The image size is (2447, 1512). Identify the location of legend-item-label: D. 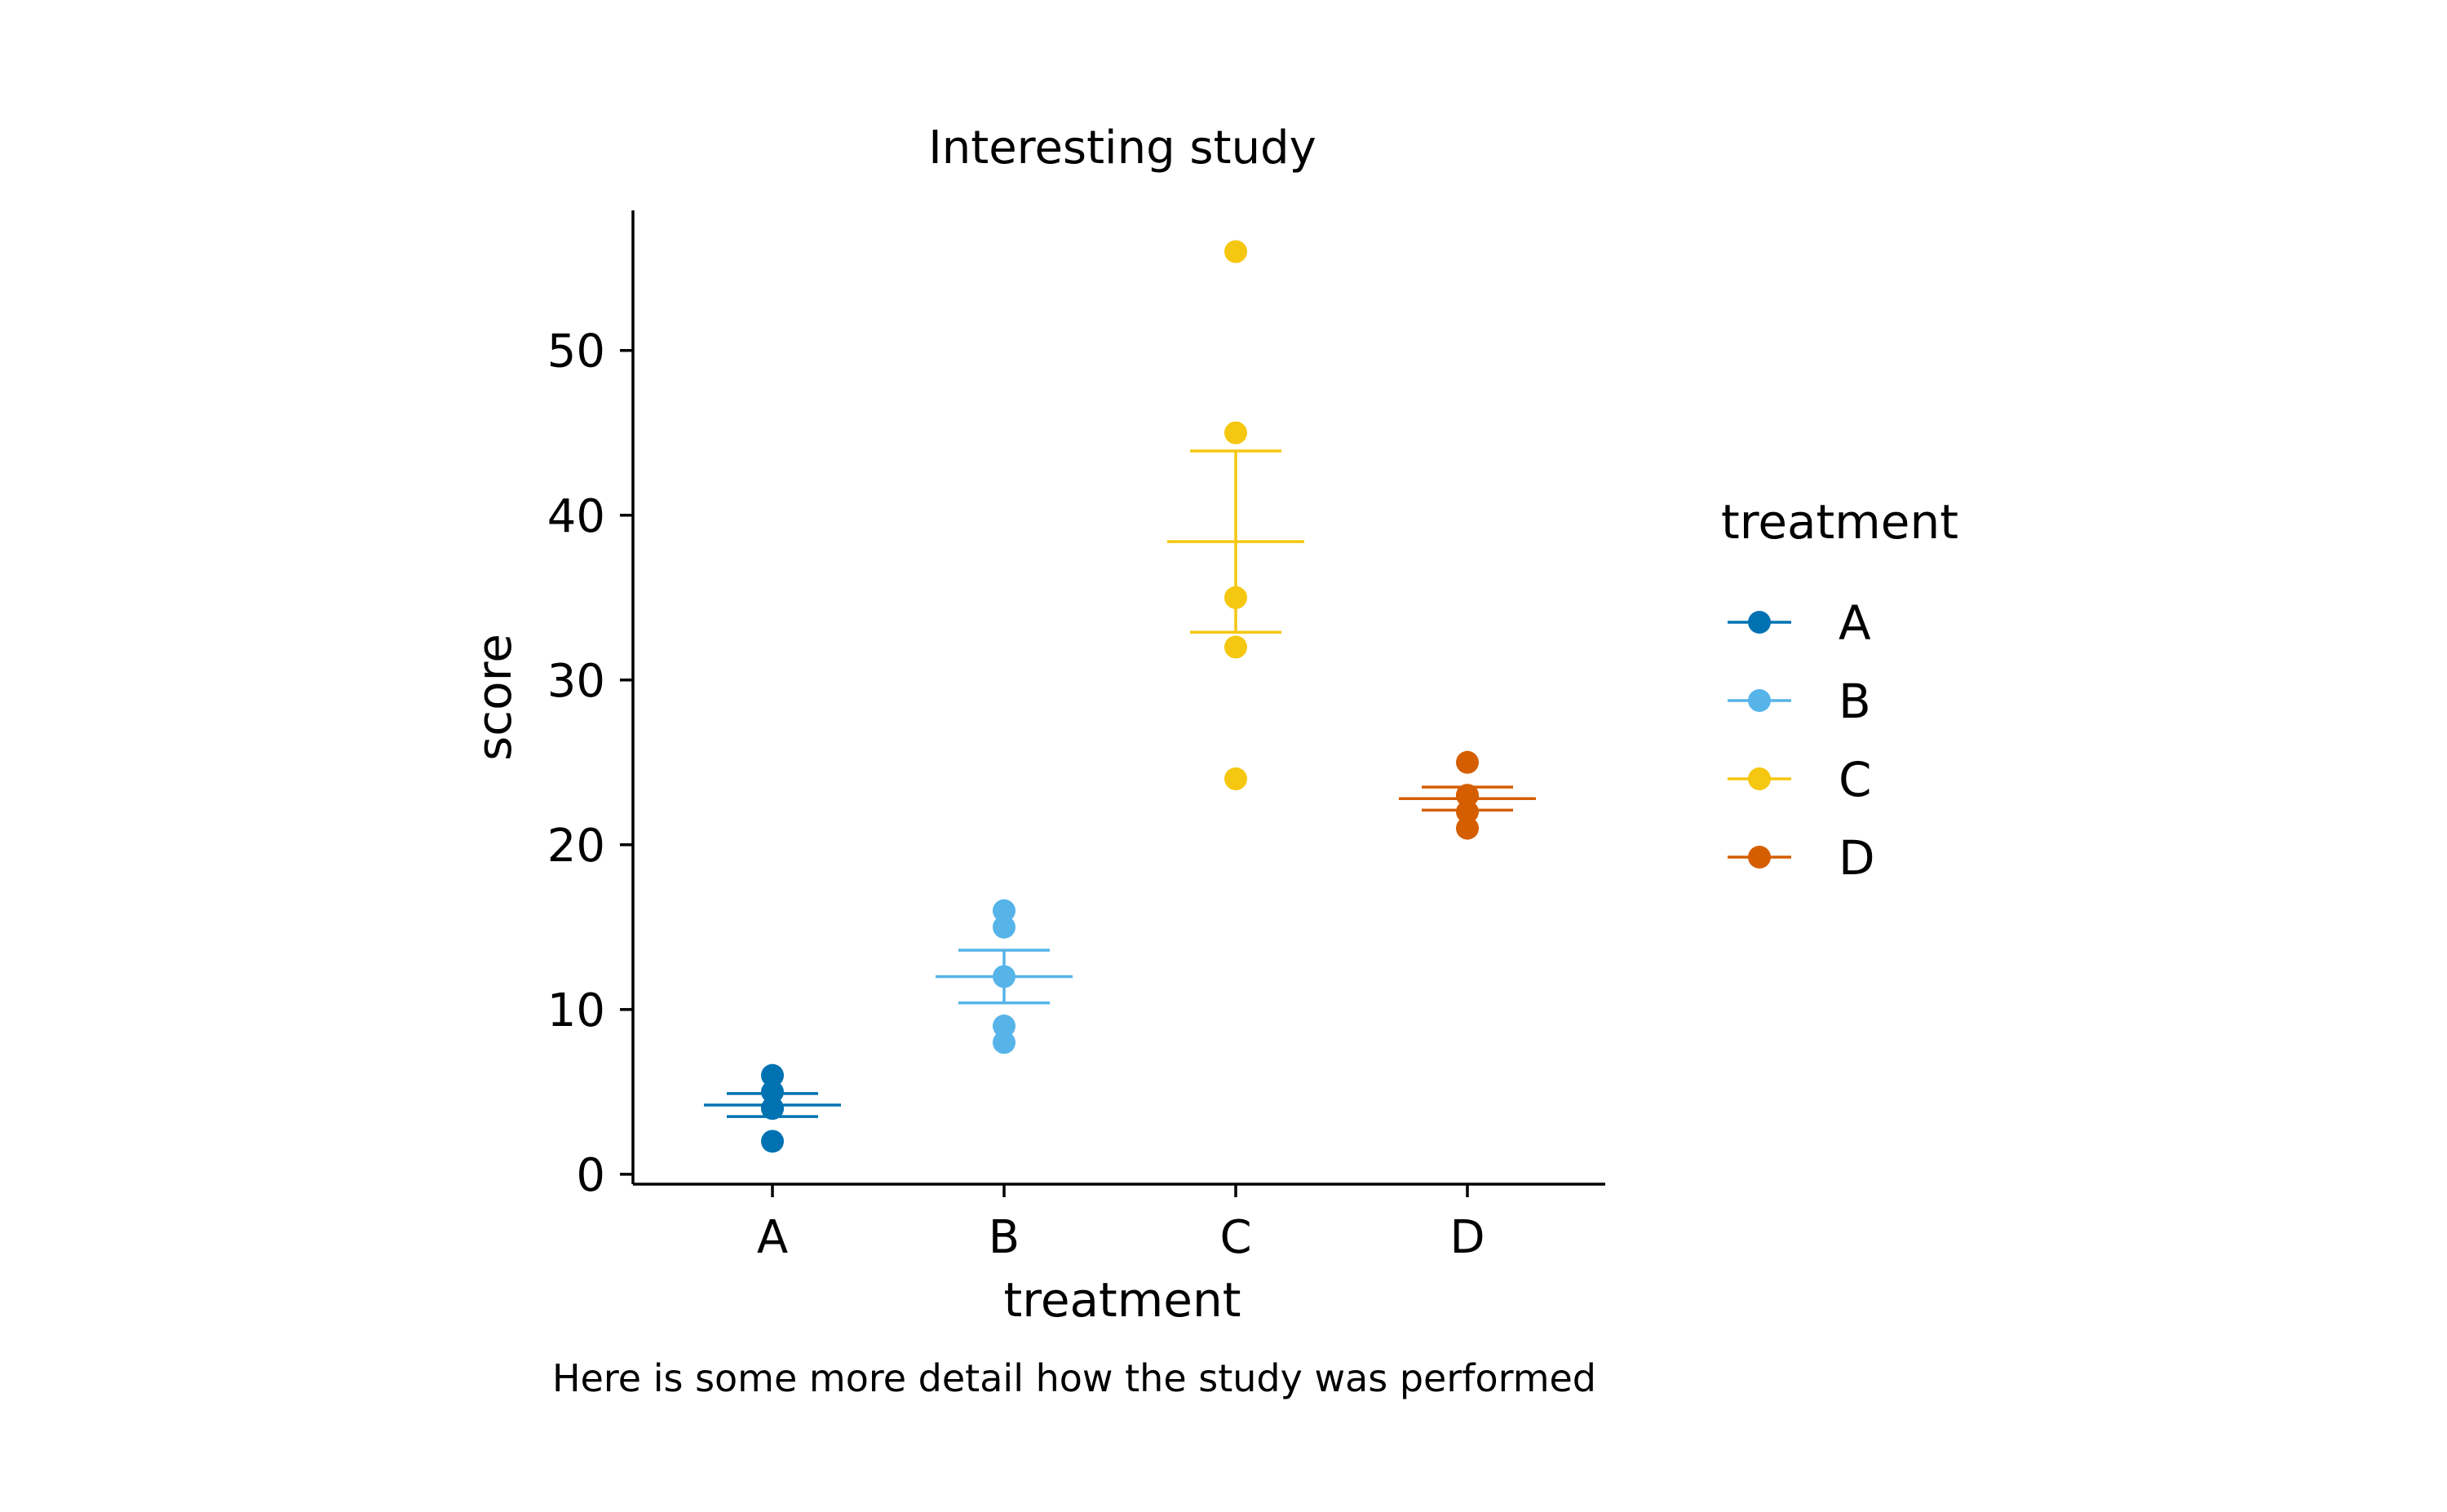
(1857, 858).